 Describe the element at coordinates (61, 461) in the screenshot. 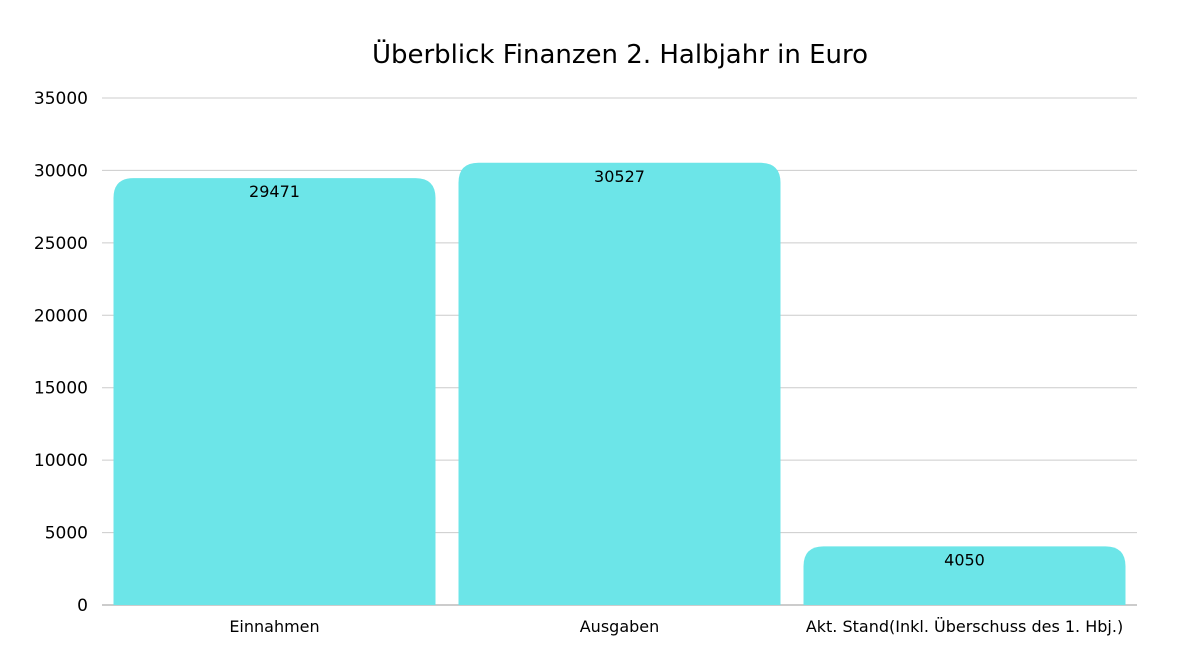

I see `y-tick-label: 10000` at that location.